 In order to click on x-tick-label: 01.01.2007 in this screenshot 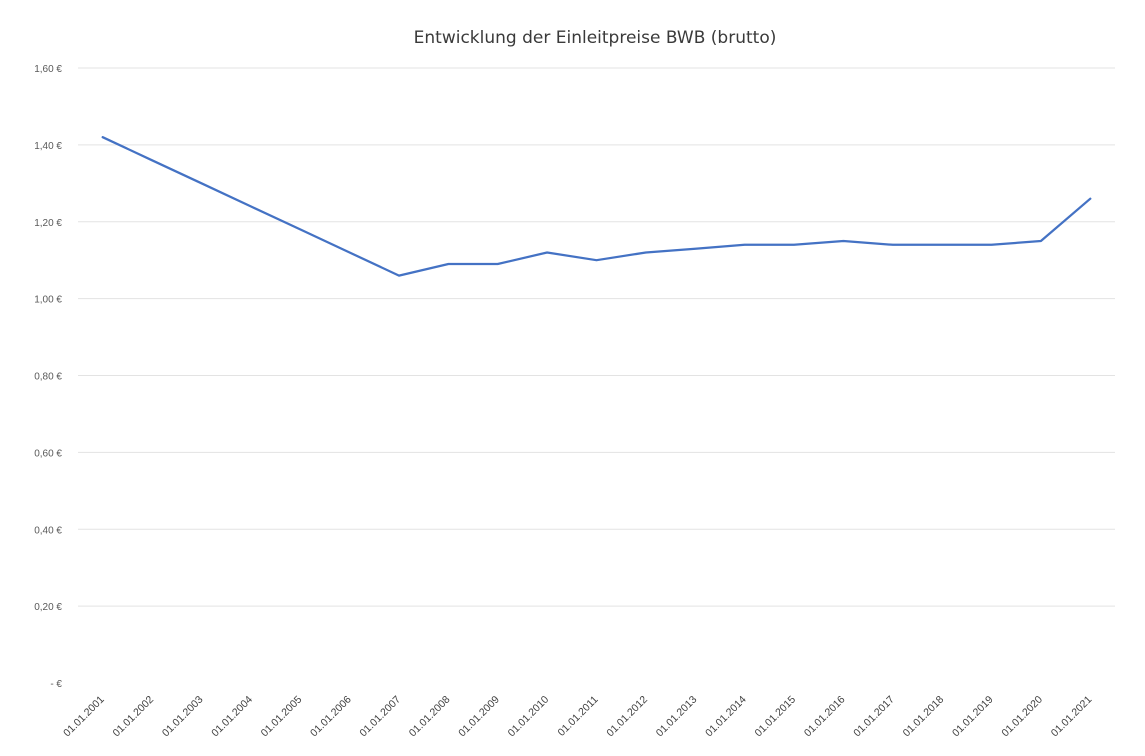, I will do `click(380, 717)`.